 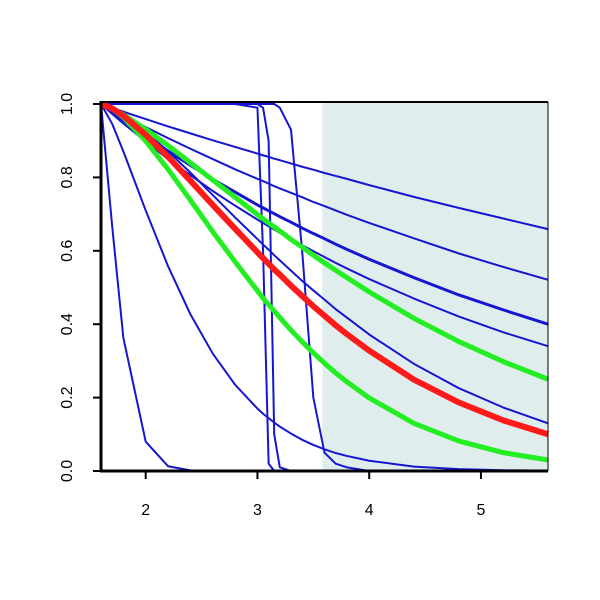 I want to click on x-tick-label: 5, so click(x=480, y=510).